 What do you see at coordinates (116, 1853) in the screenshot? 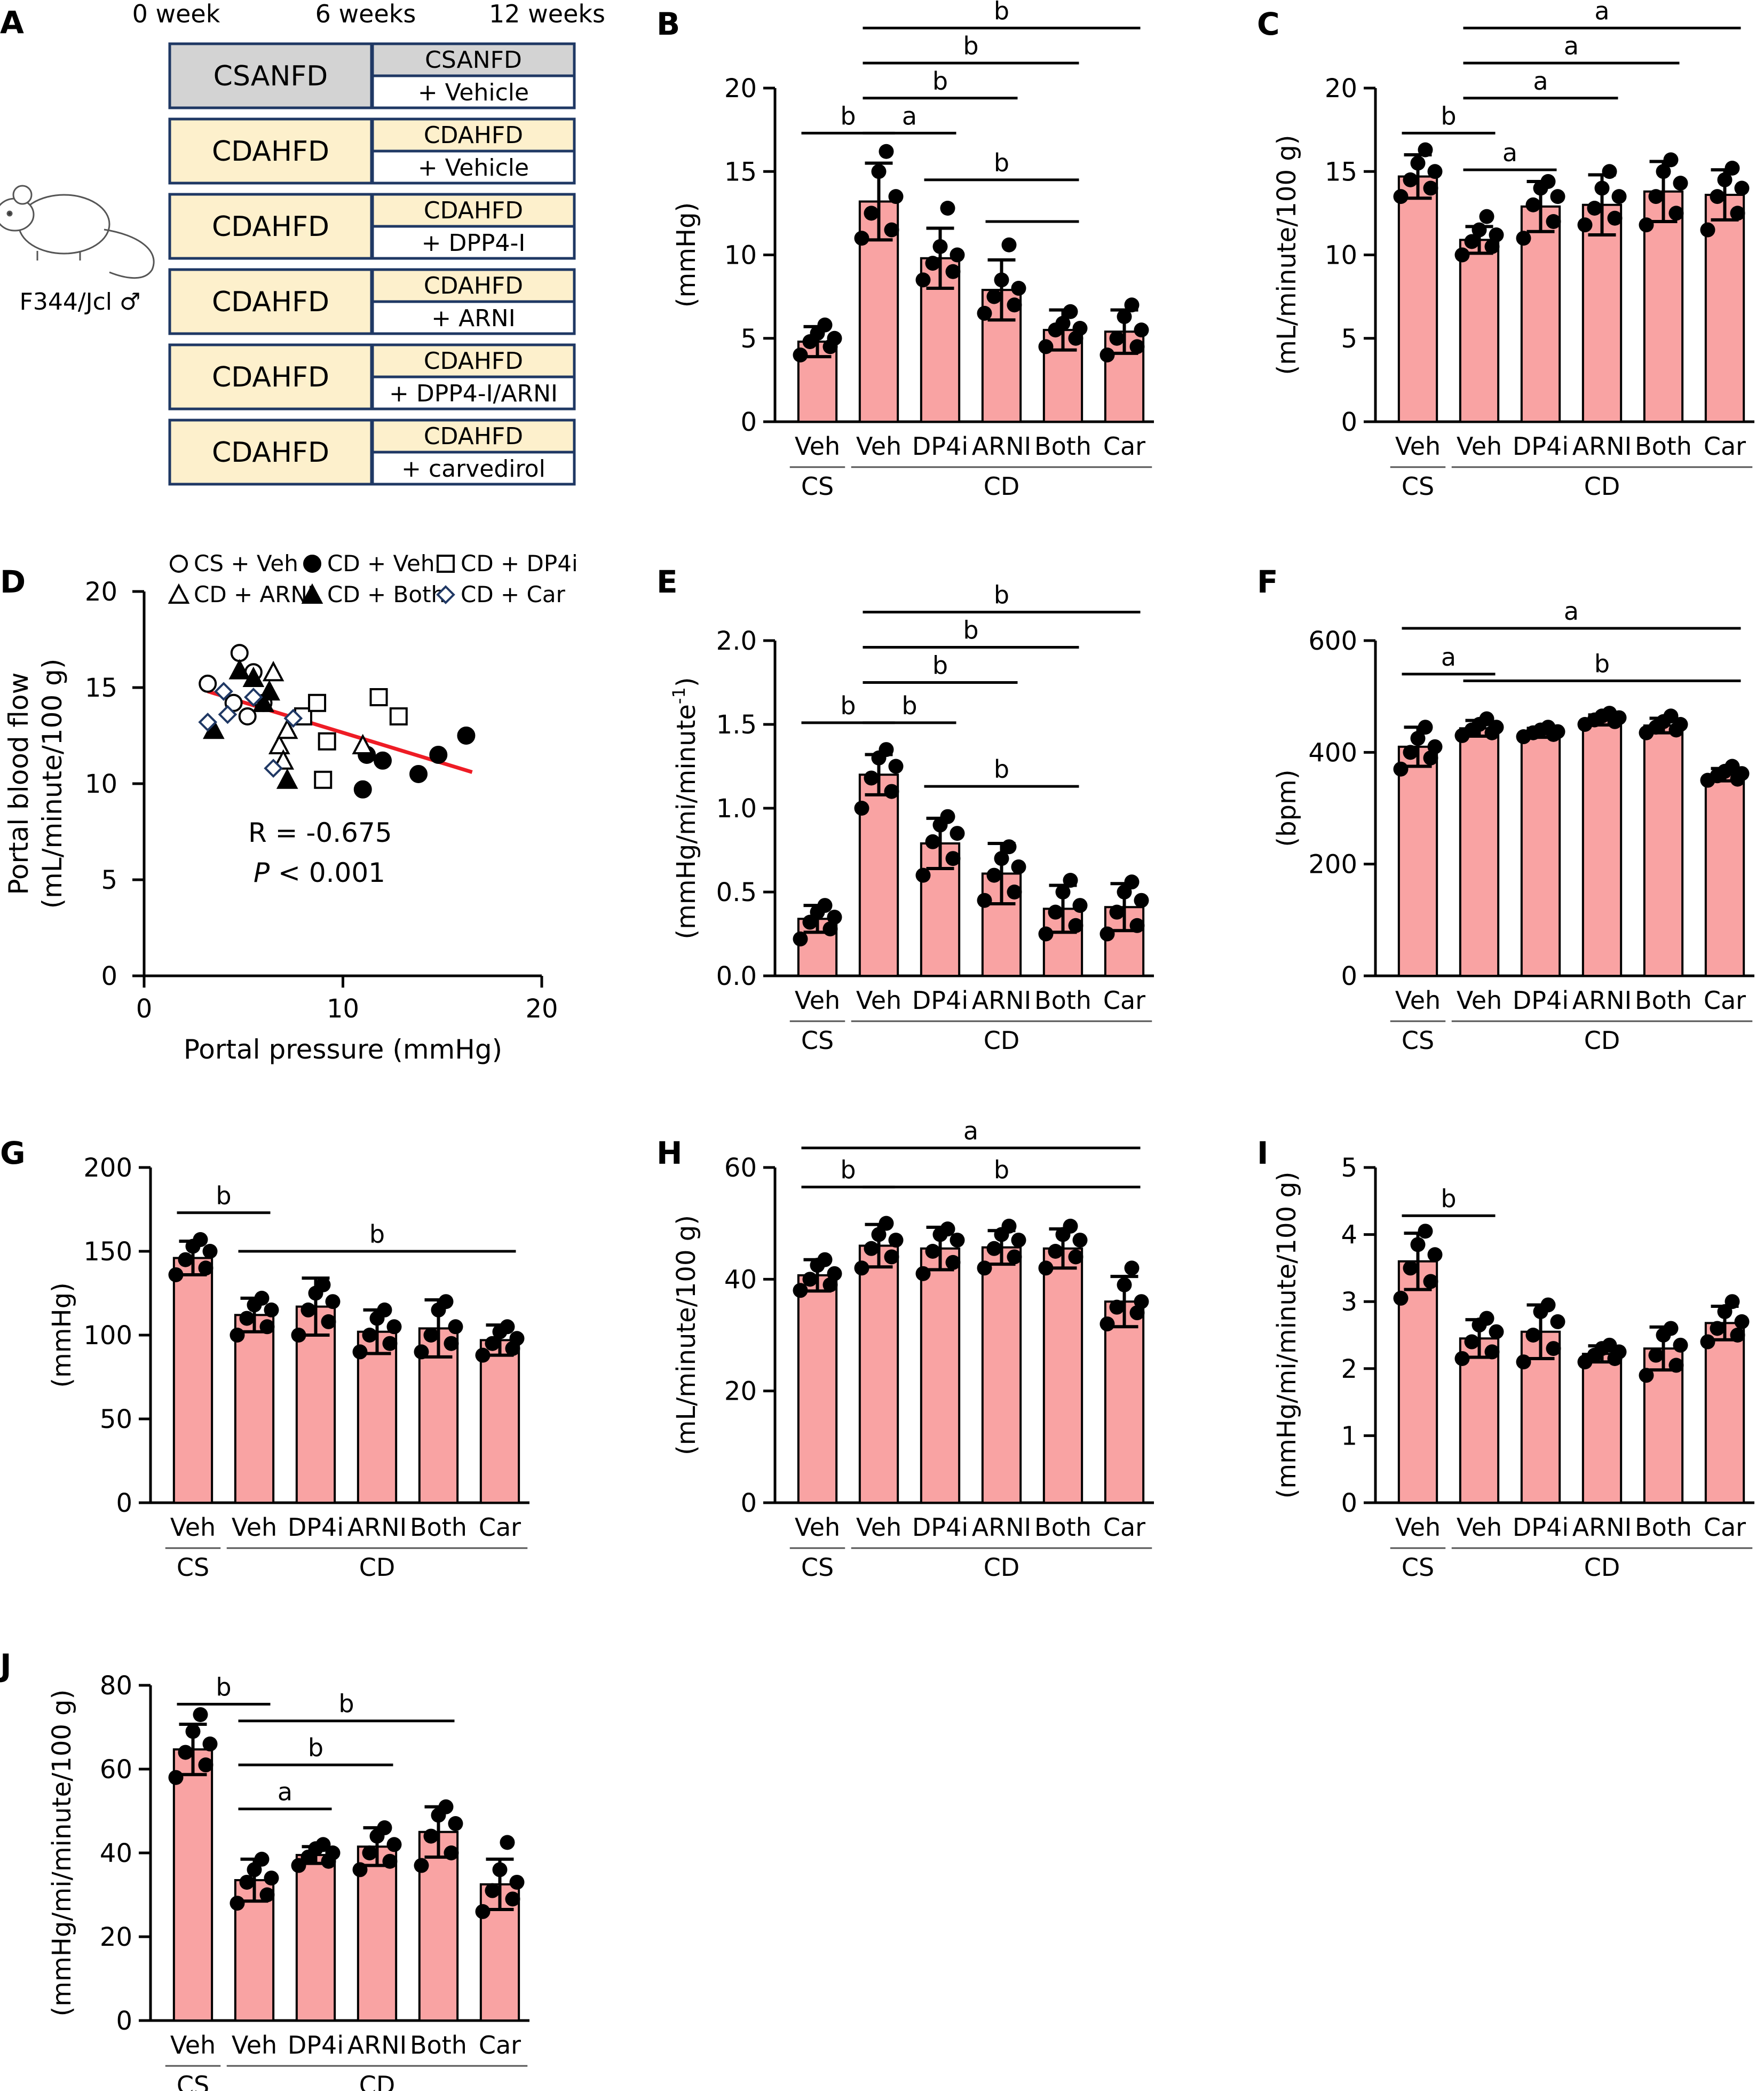
I see `y-tick-label: 40` at bounding box center [116, 1853].